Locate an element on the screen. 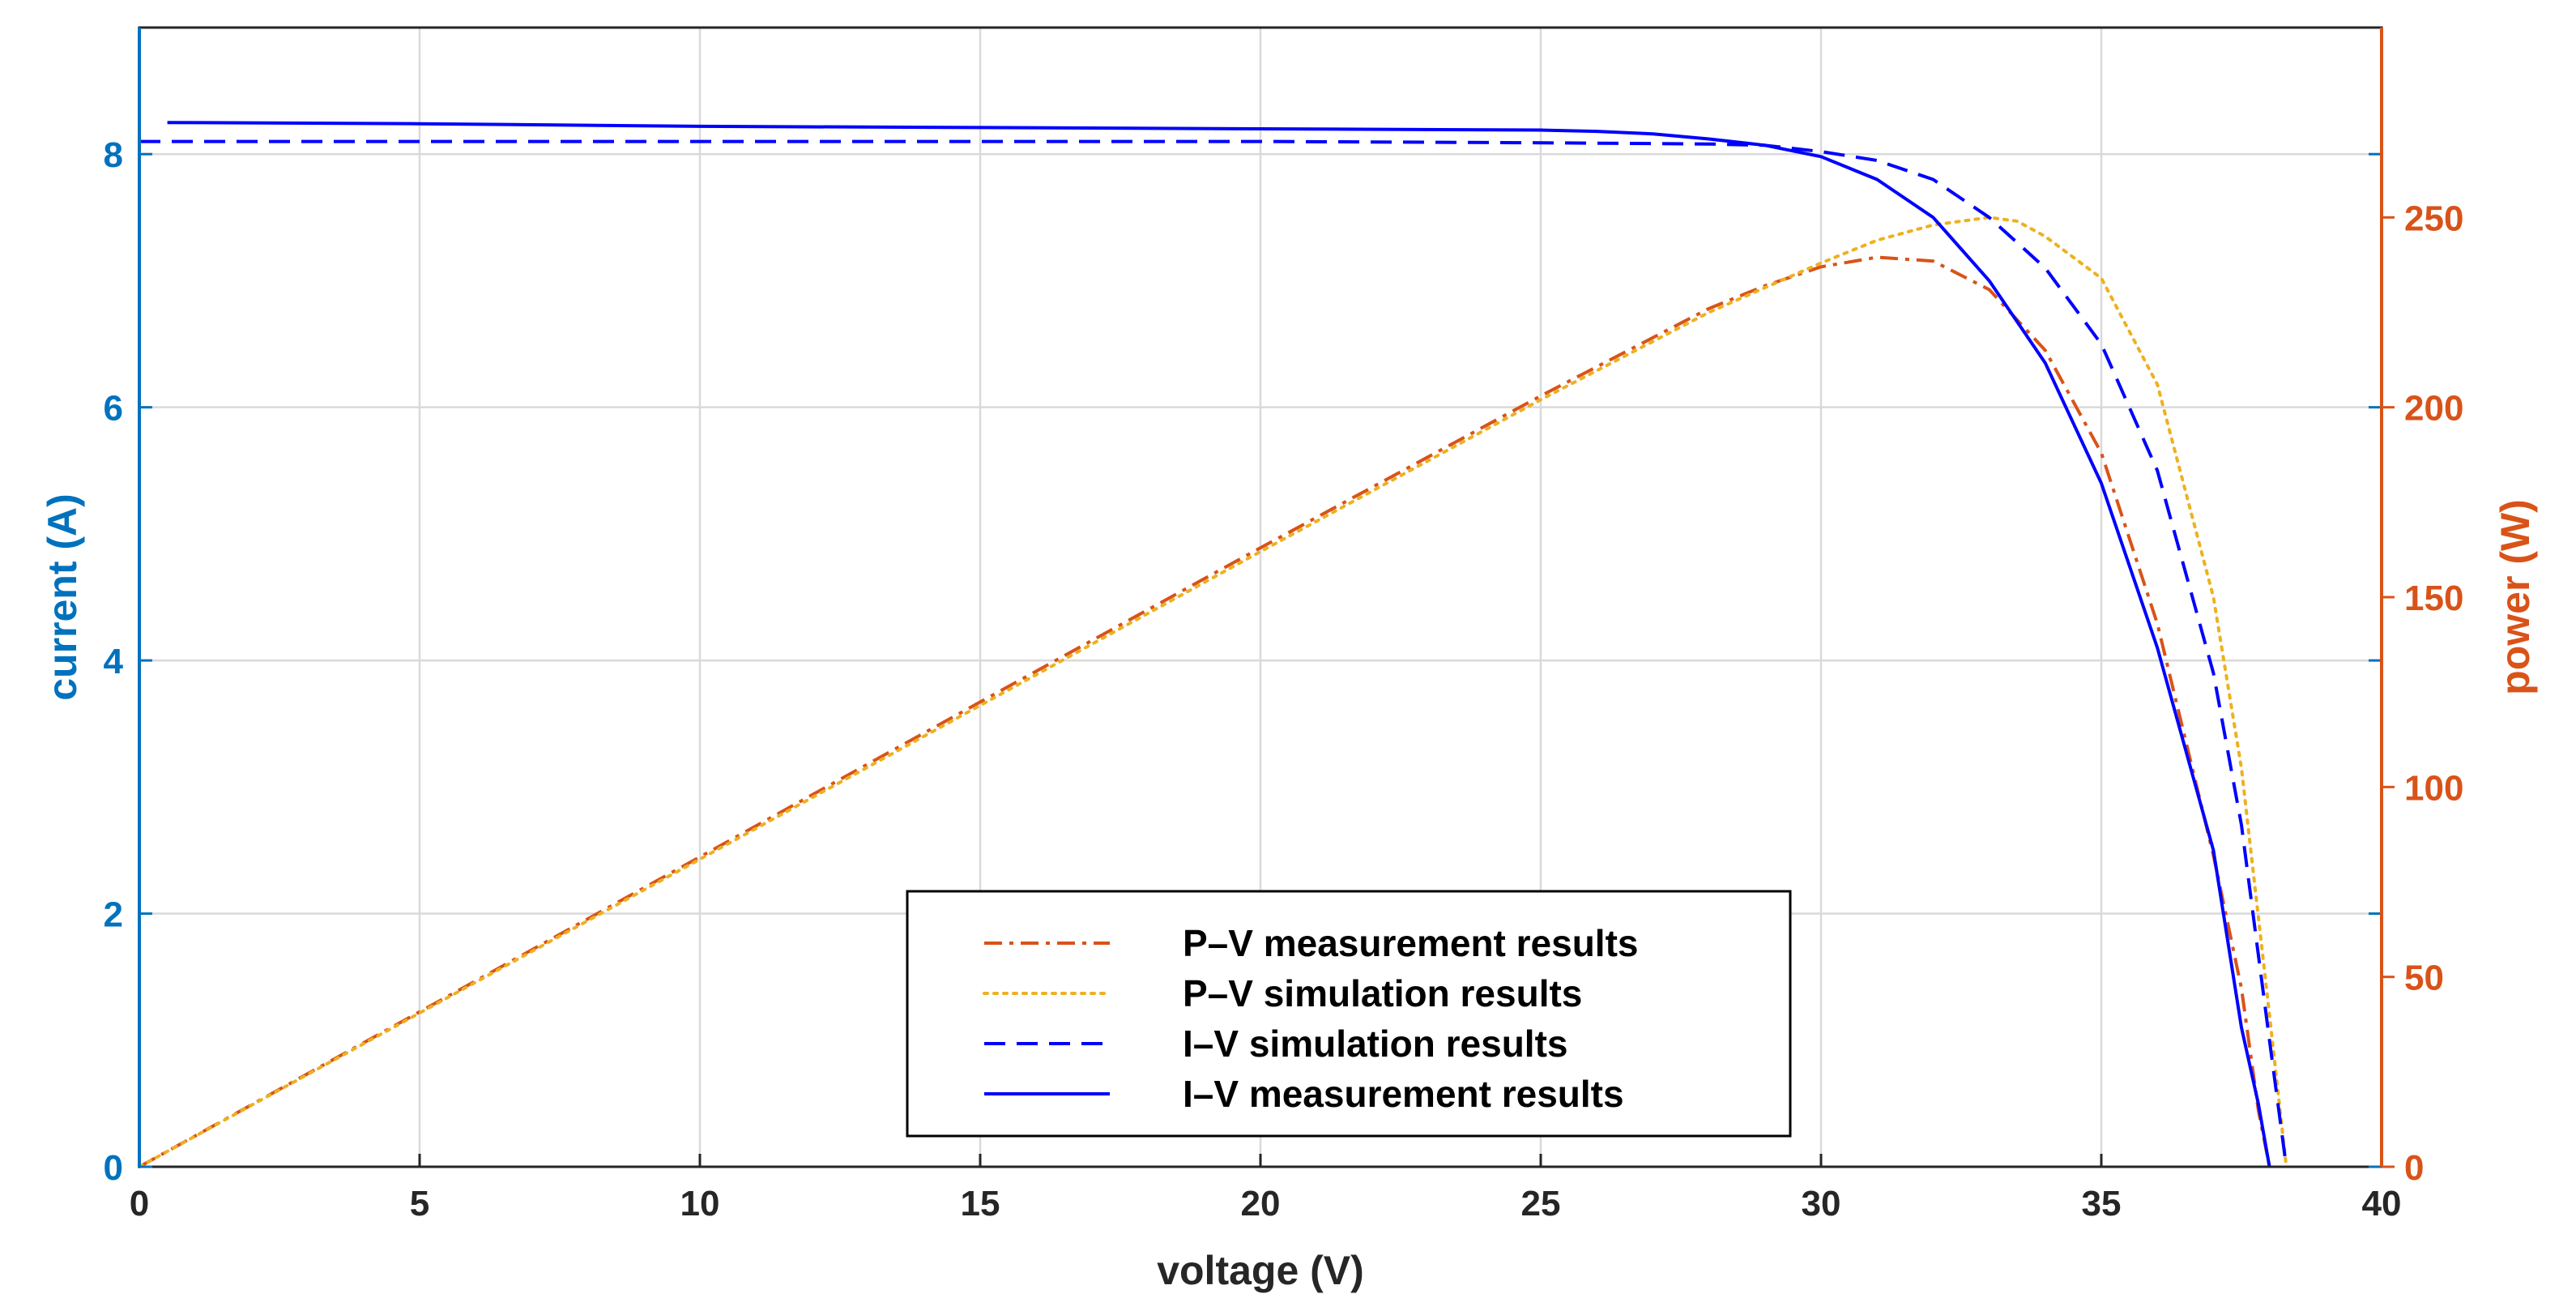  y-left-axis-label: current (A) is located at coordinates (63, 597).